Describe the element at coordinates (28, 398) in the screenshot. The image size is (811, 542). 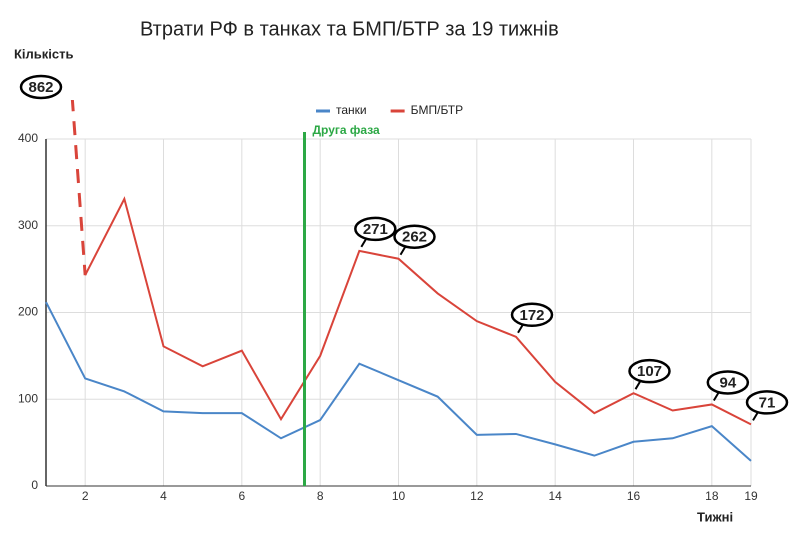
I see `y-tick-label: 100` at that location.